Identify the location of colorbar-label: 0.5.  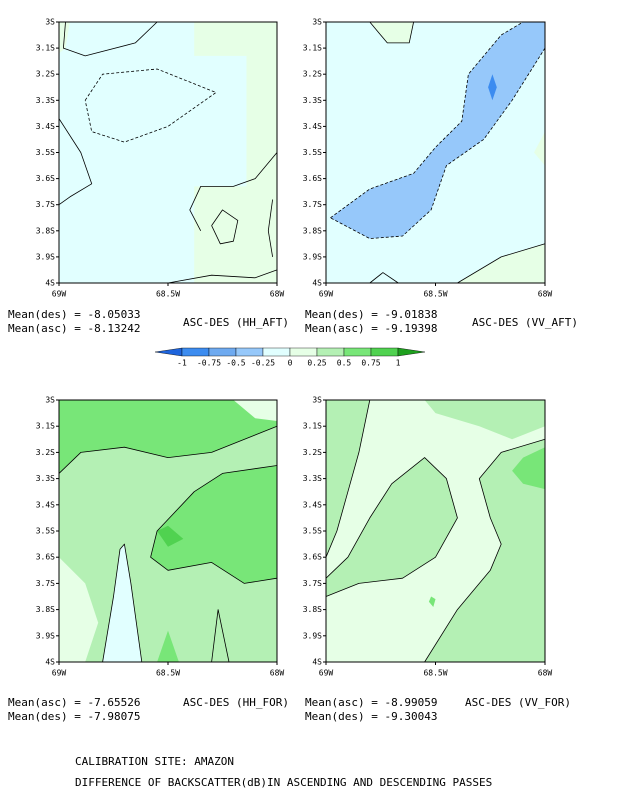
(344, 363).